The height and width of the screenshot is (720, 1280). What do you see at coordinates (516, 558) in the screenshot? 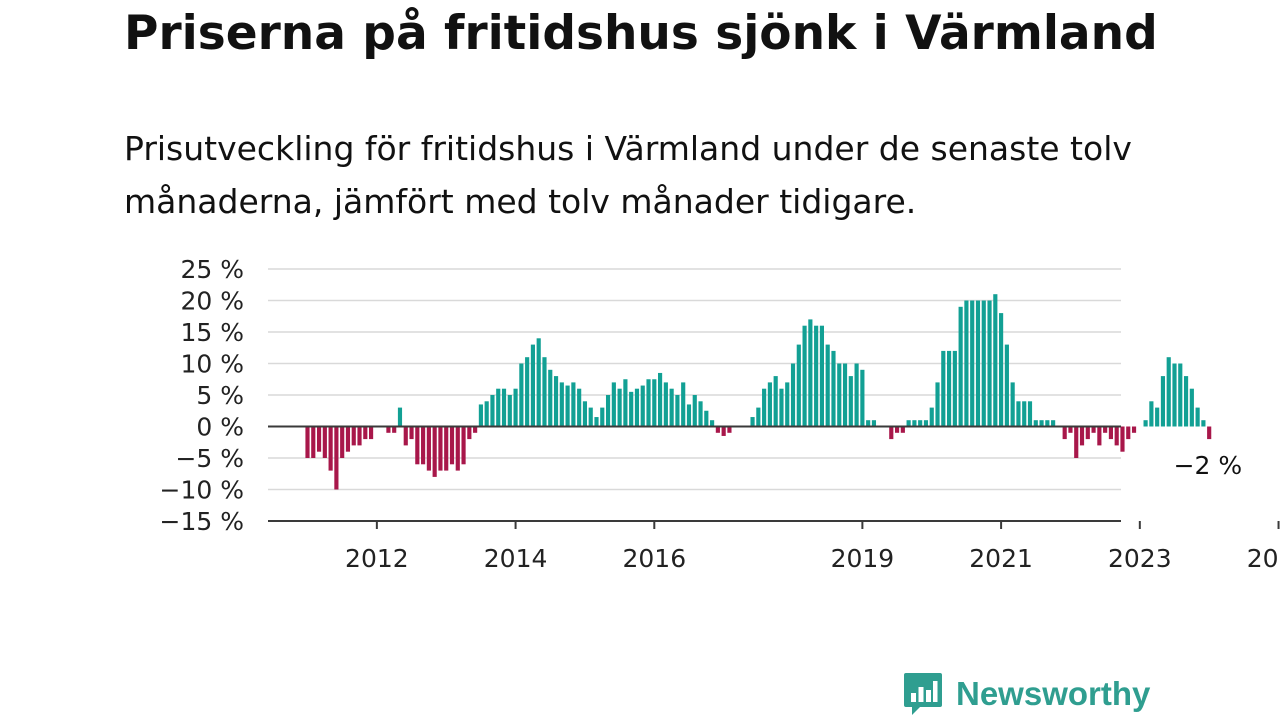
I see `x-tick-label: 2014` at bounding box center [516, 558].